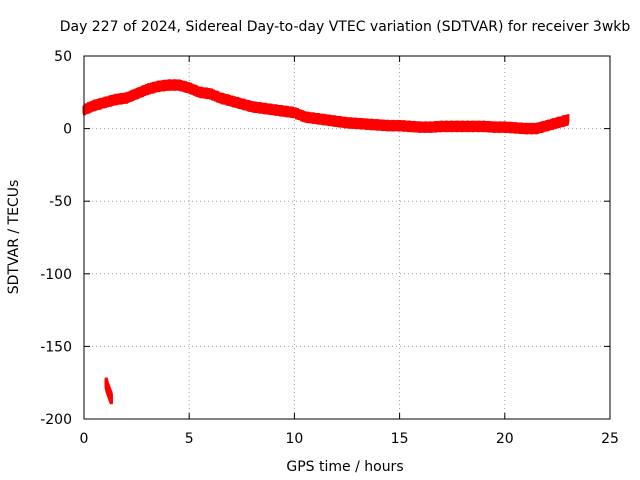 This screenshot has width=640, height=480. Describe the element at coordinates (67, 130) in the screenshot. I see `y-tick-label: 0` at that location.